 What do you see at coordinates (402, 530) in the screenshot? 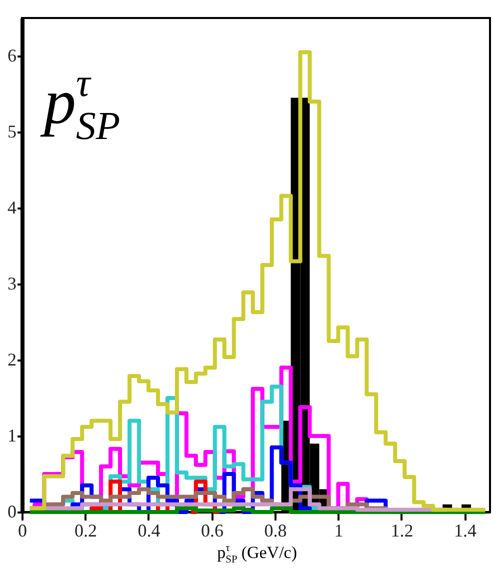
I see `x-tick-label: 1.2` at bounding box center [402, 530].